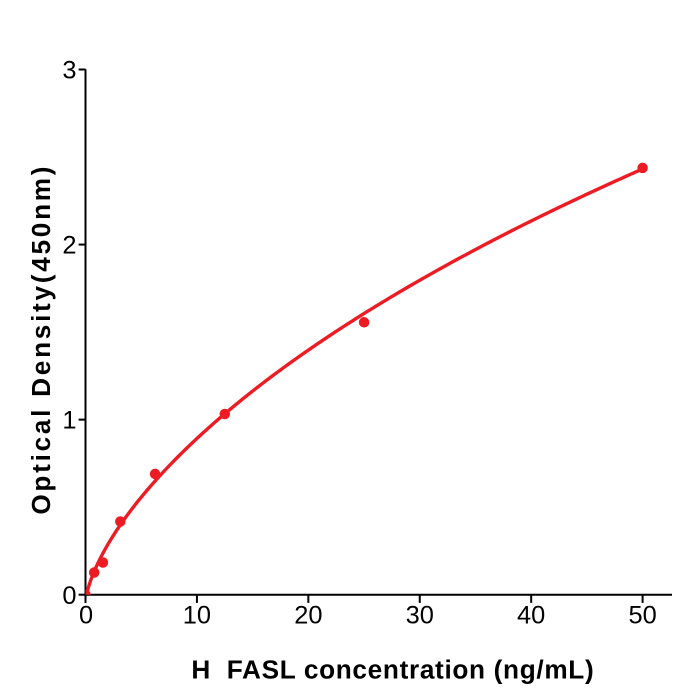  What do you see at coordinates (69, 421) in the screenshot?
I see `svg-text: 1` at bounding box center [69, 421].